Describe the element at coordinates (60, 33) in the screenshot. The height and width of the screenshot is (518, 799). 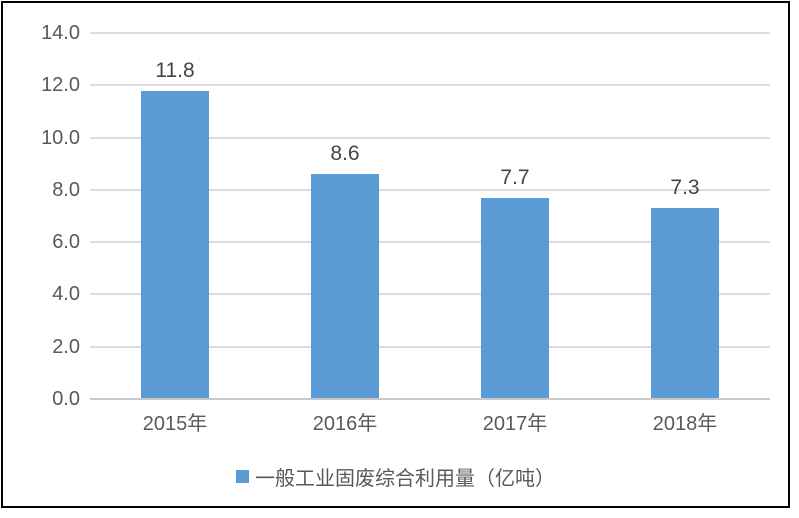
I see `y-axis-tick-label: 14.0` at that location.